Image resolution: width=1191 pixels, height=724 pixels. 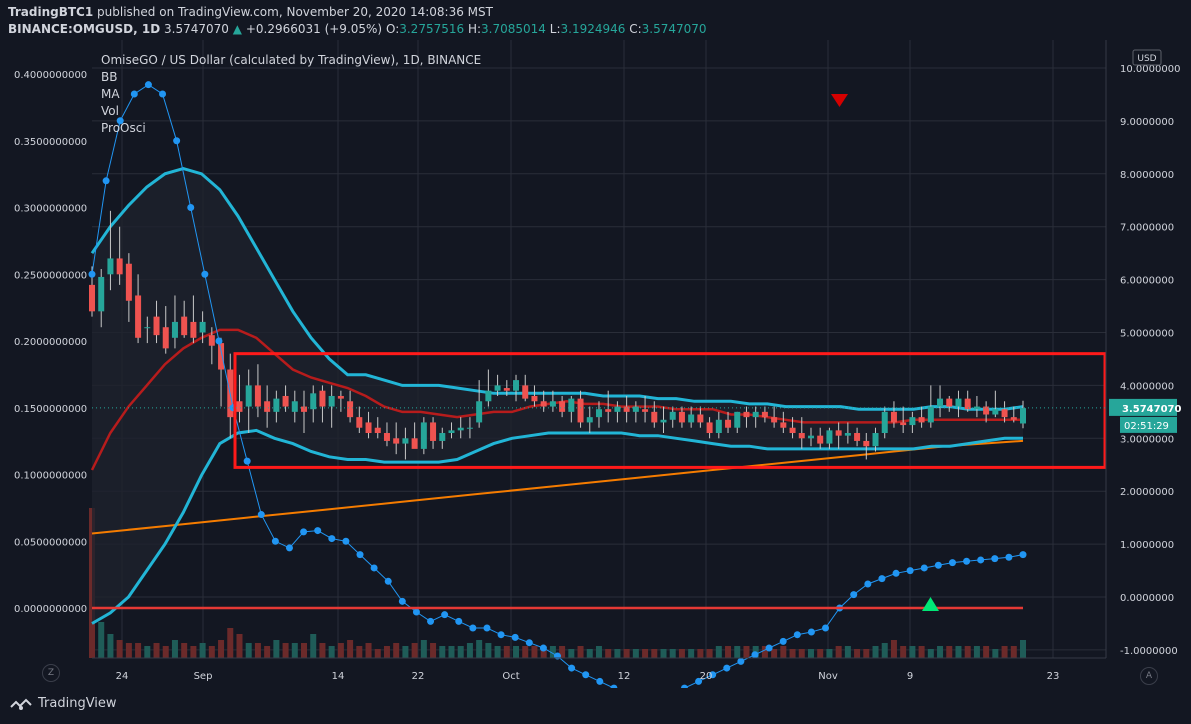 I want to click on price-tick-label: 0.0000000, so click(x=1147, y=598).